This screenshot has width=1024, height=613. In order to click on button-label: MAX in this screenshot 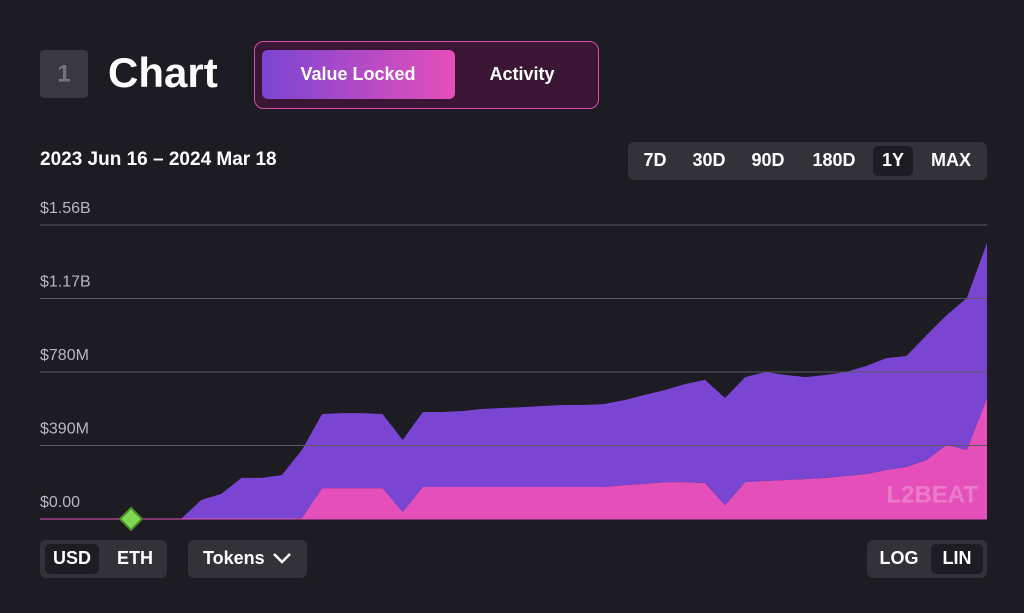, I will do `click(951, 160)`.